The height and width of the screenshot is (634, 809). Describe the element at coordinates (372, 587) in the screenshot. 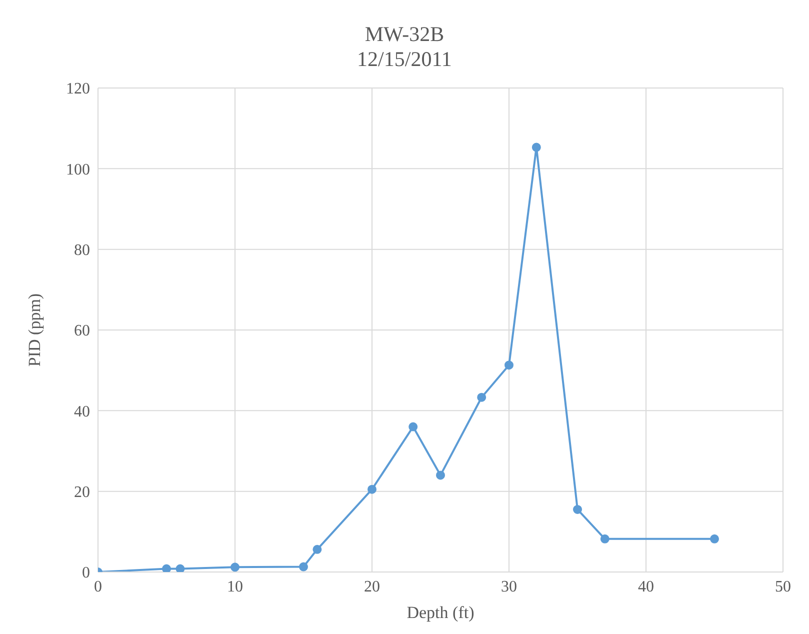

I see `x-tick-label: 20` at that location.